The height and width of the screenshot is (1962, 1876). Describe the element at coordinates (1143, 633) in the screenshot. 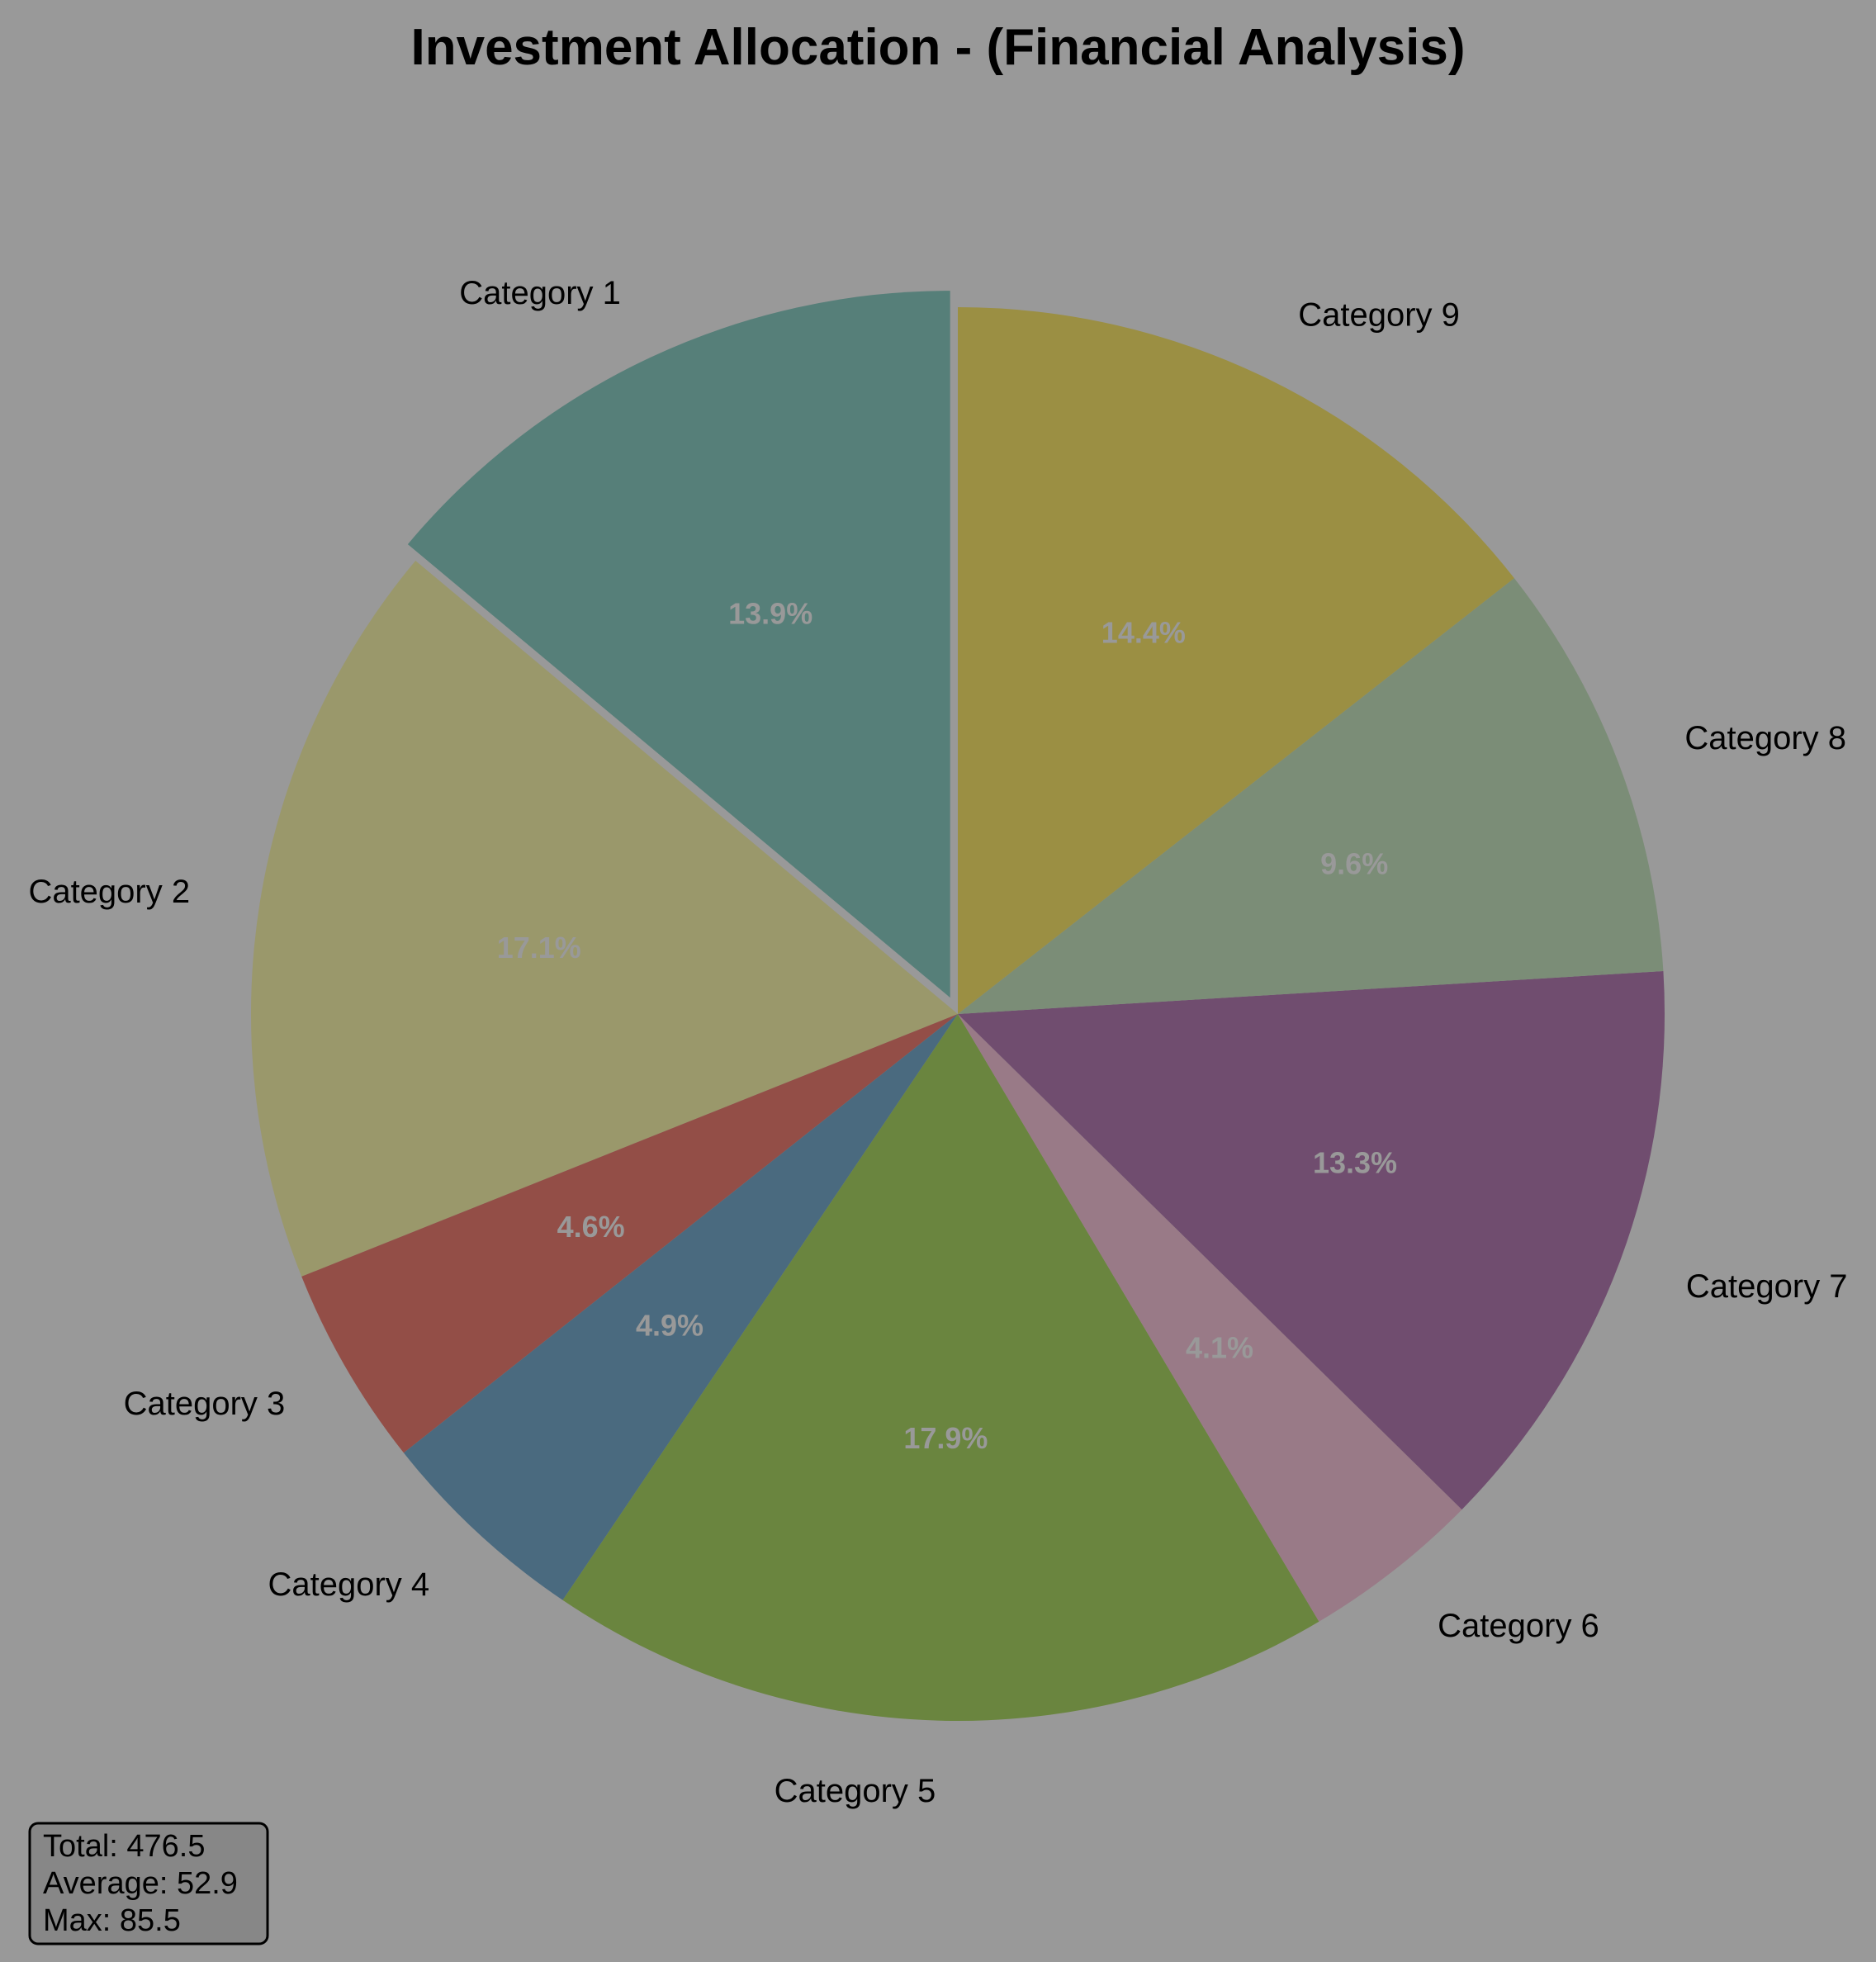

I see `percent-label-9: 14.4%` at that location.